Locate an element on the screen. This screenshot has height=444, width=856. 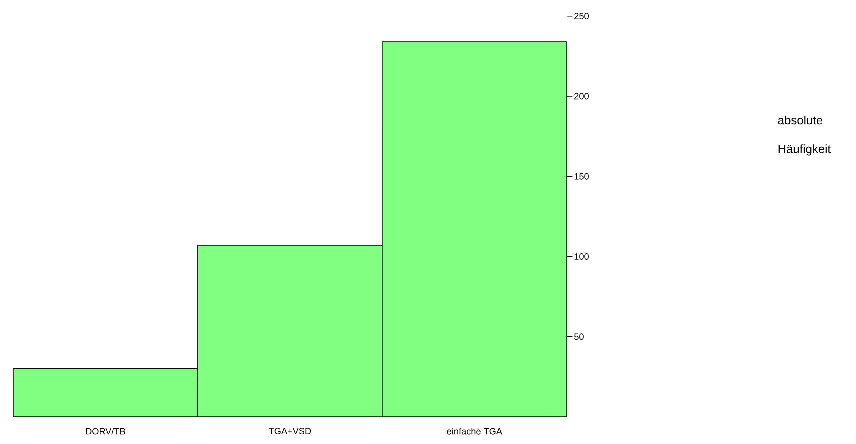
text: absolute Häufigkeit is located at coordinates (804, 136).